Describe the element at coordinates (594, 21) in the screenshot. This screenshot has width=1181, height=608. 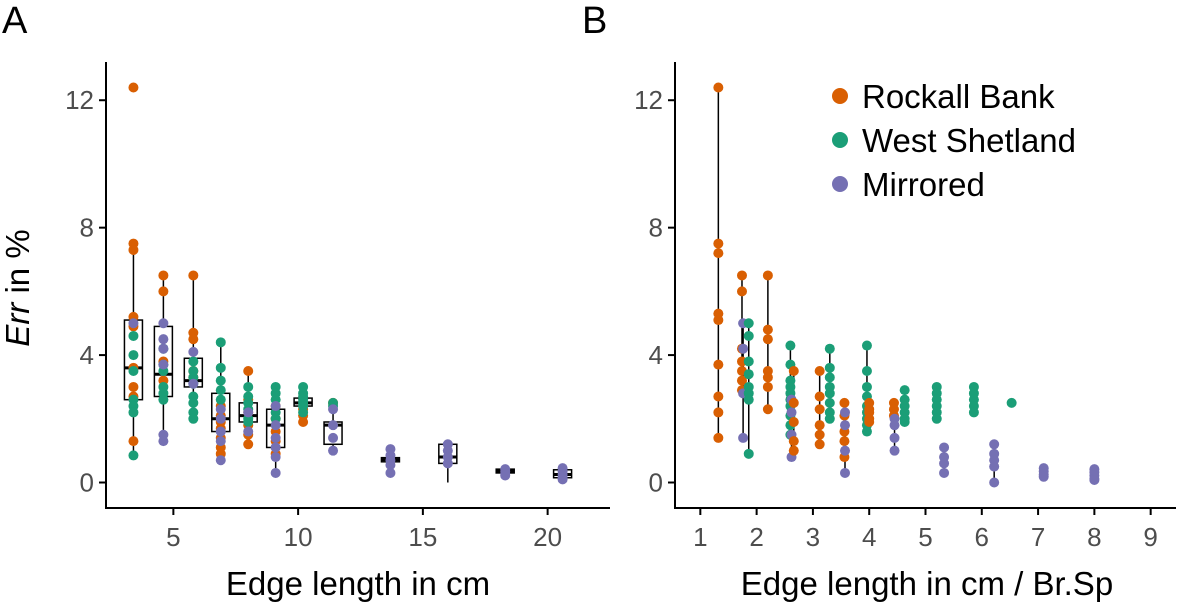
I see `panel-letter-b: B` at that location.